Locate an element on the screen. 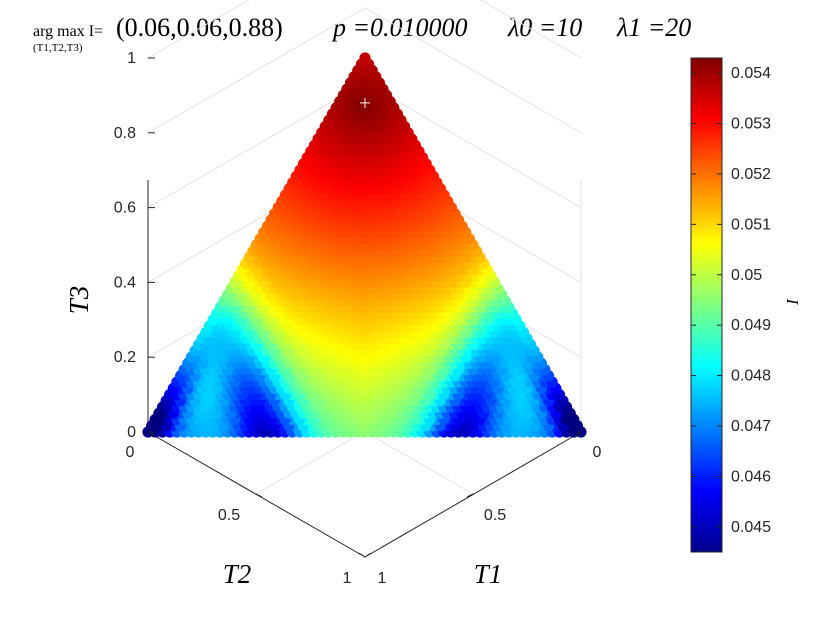 This screenshot has height=623, width=830. title-lambda0: λ0 =10 is located at coordinates (544, 27).